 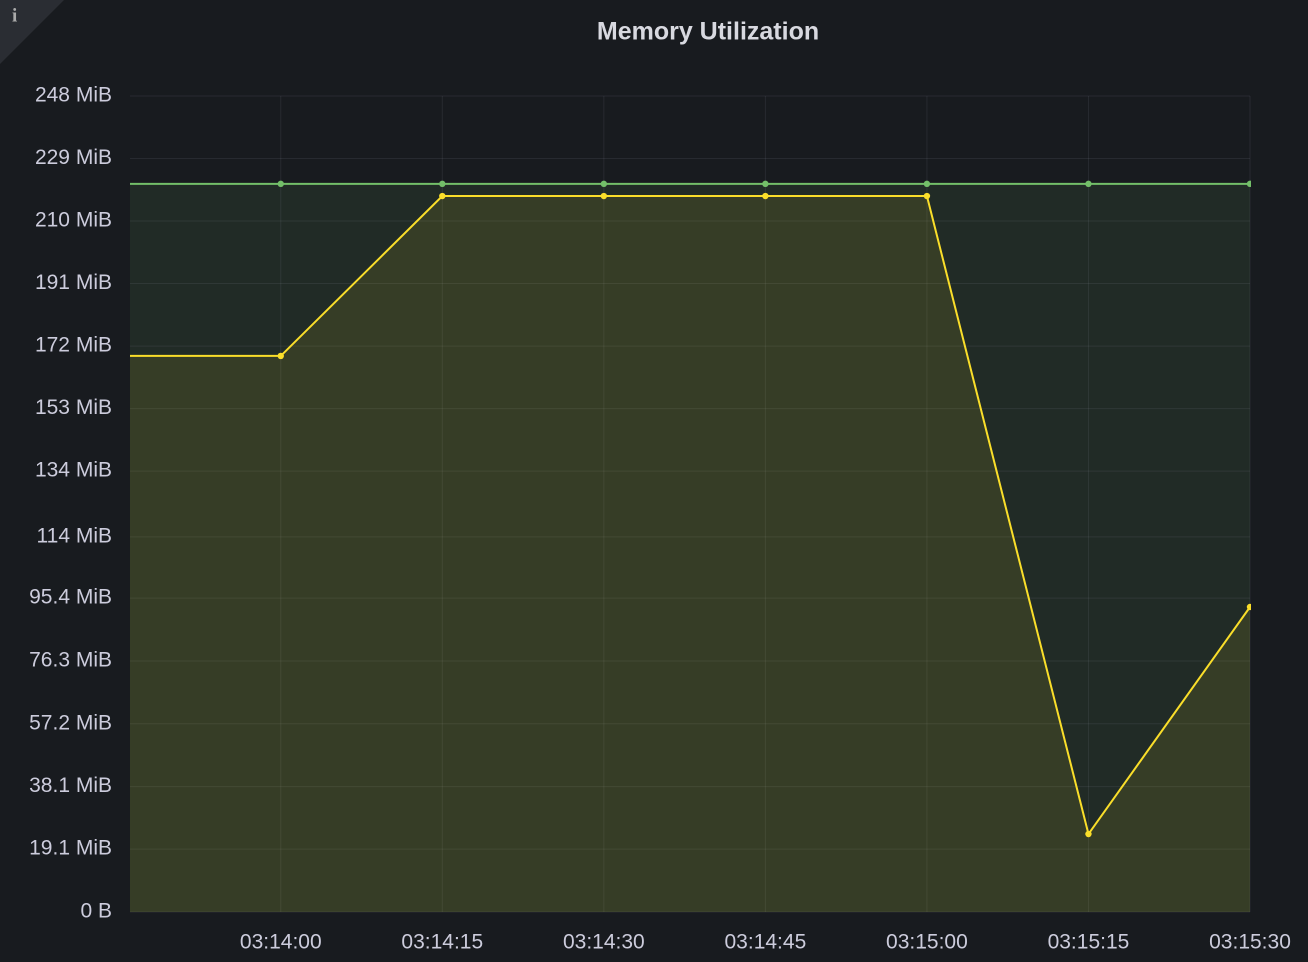 What do you see at coordinates (70, 659) in the screenshot?
I see `y-tick-label: 76.3 MiB` at bounding box center [70, 659].